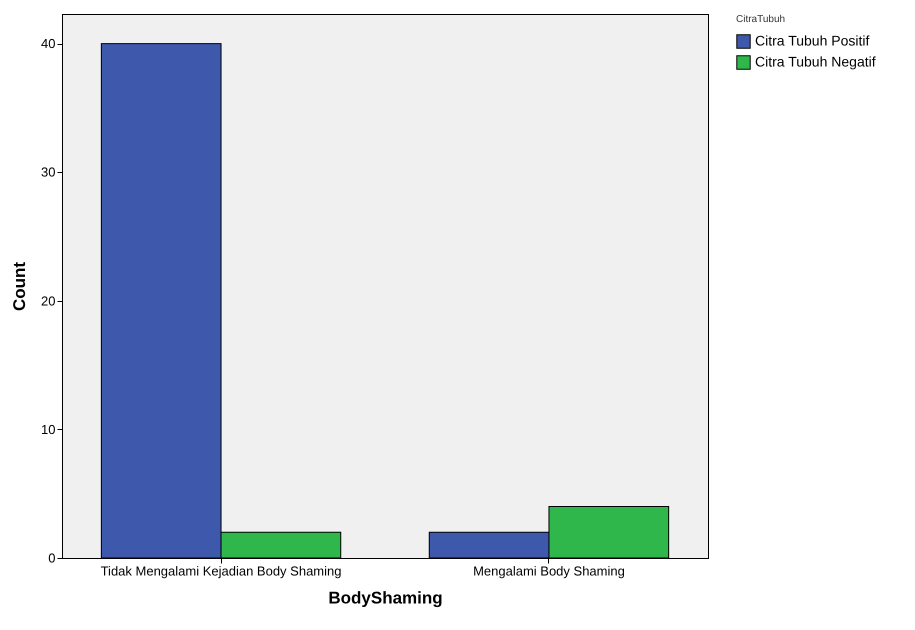 This screenshot has height=630, width=915. What do you see at coordinates (385, 598) in the screenshot?
I see `x-axis-title: BodyShaming` at bounding box center [385, 598].